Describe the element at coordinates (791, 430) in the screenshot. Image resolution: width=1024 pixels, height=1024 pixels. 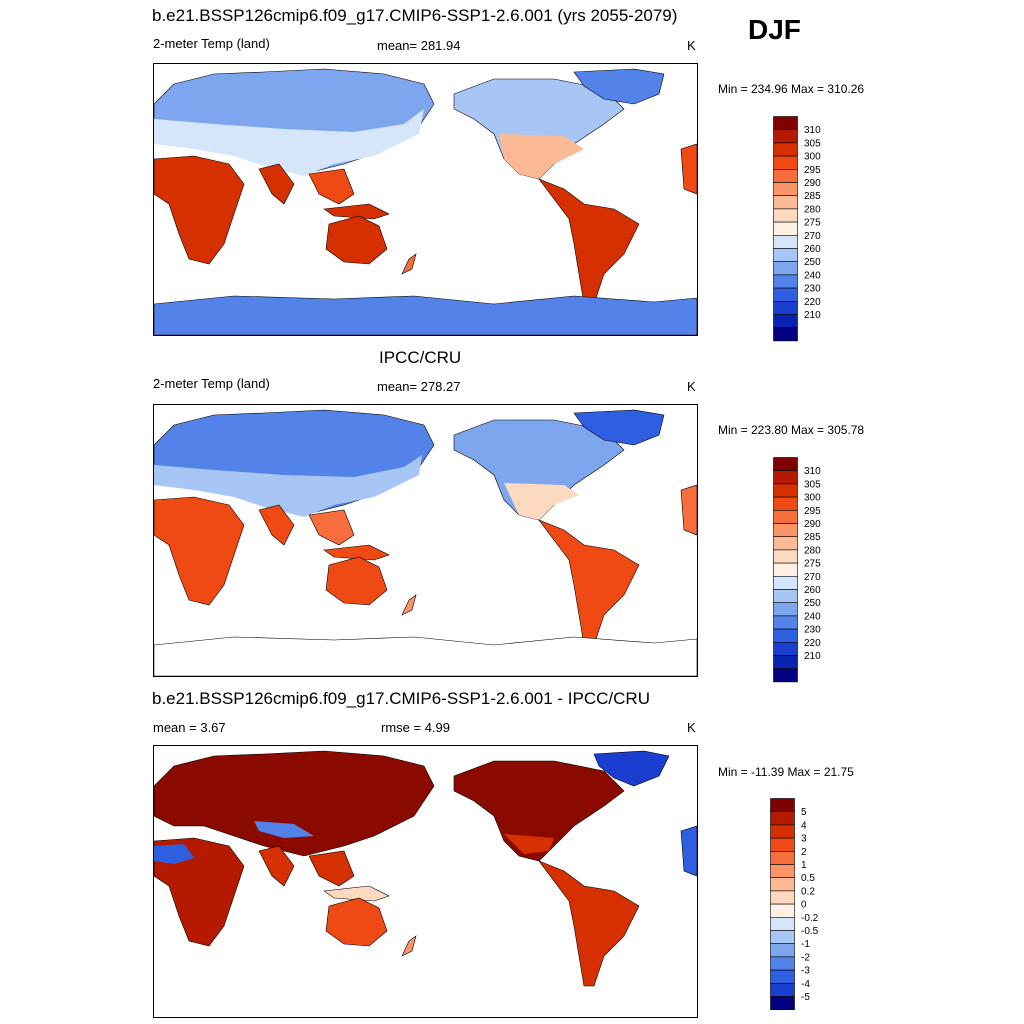
I see `panel2-minmax: Min = 223.80 Max = 305.78` at that location.